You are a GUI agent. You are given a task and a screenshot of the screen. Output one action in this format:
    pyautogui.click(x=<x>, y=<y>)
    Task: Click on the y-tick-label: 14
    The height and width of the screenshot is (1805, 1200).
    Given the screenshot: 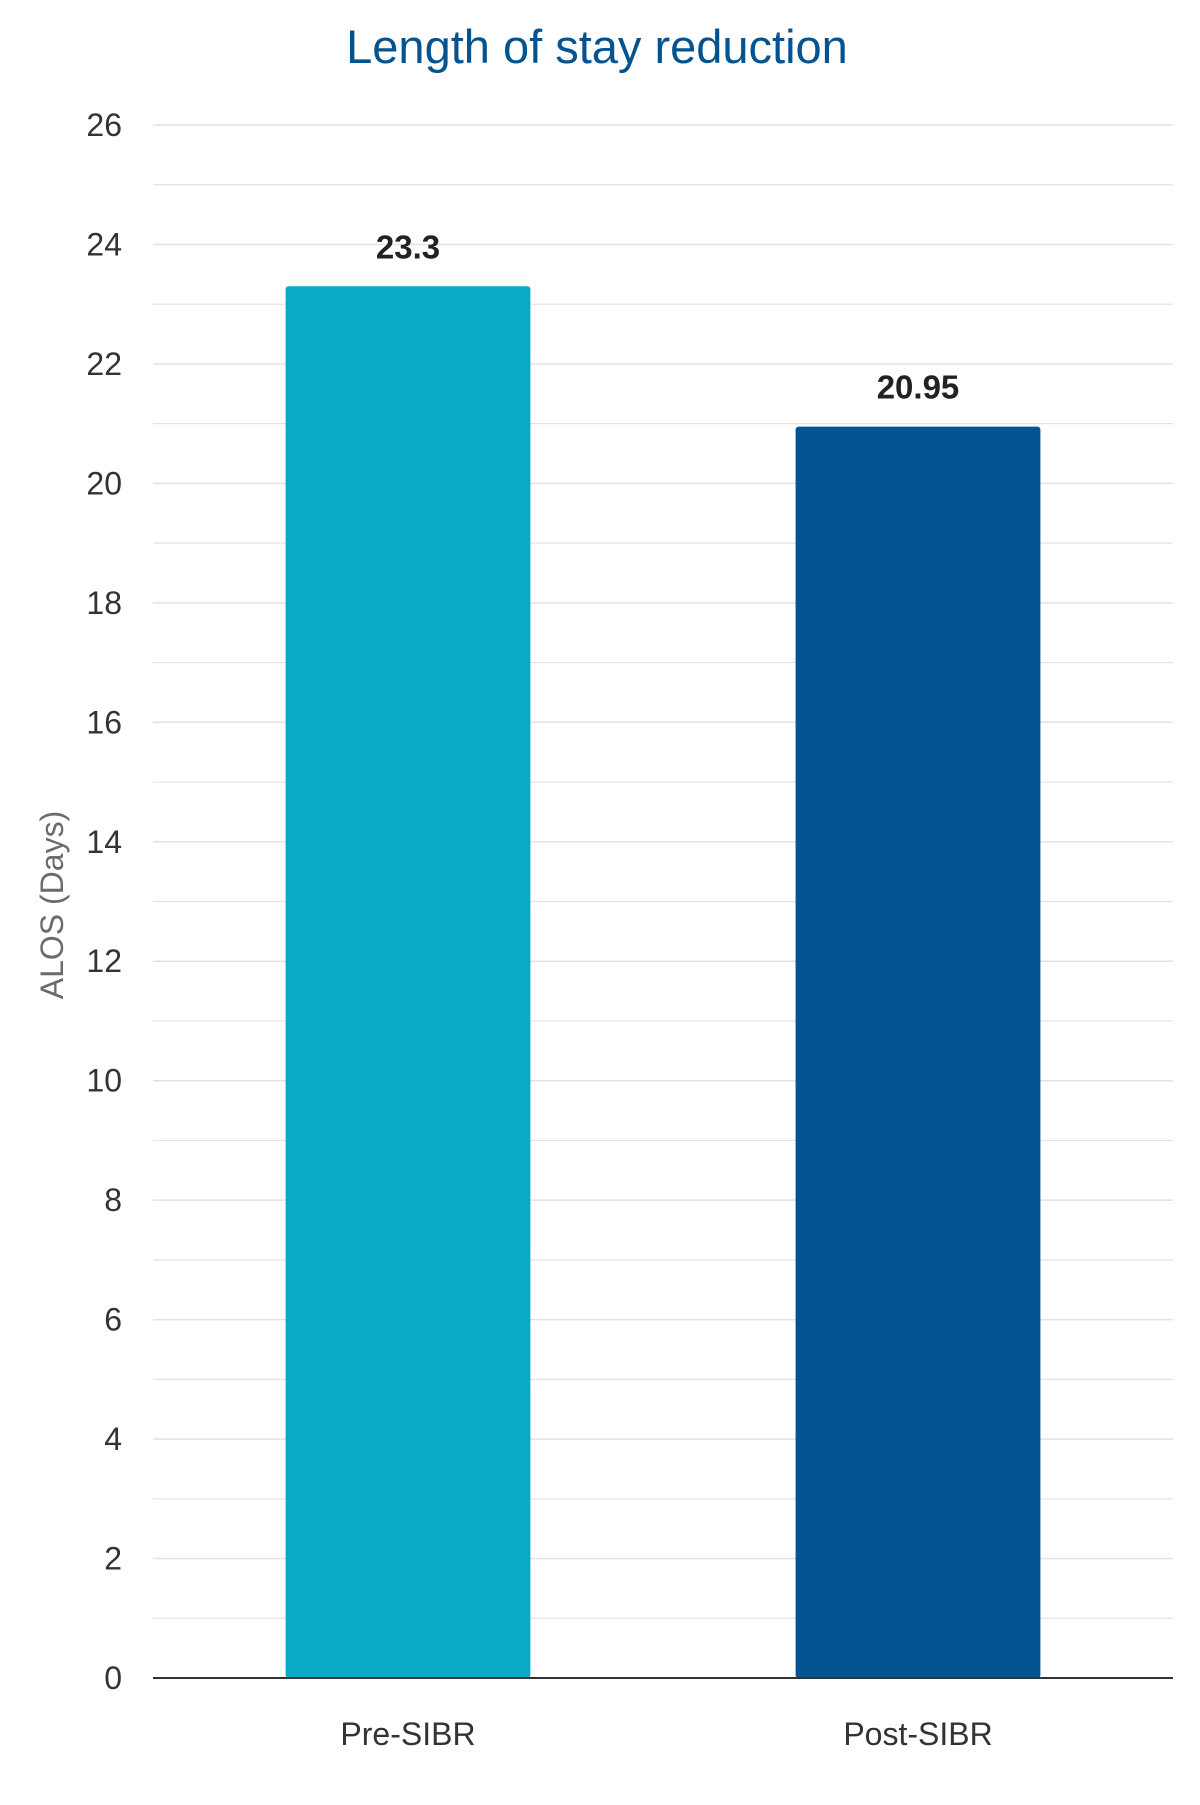 What is the action you would take?
    pyautogui.click(x=104, y=842)
    